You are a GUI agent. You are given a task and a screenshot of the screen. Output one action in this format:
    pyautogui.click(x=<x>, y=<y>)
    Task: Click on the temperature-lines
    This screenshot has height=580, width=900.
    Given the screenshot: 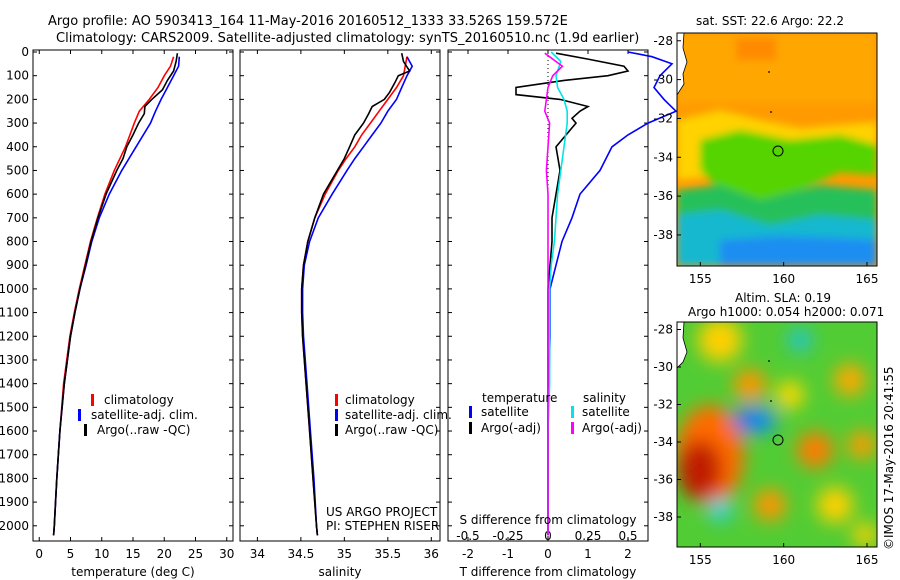 What is the action you would take?
    pyautogui.click(x=116, y=294)
    